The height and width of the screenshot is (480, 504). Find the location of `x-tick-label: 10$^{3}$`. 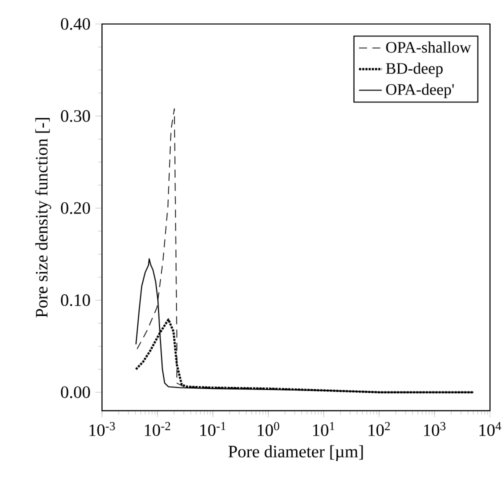

x-tick-label: 10$^{3}$ is located at coordinates (435, 429).